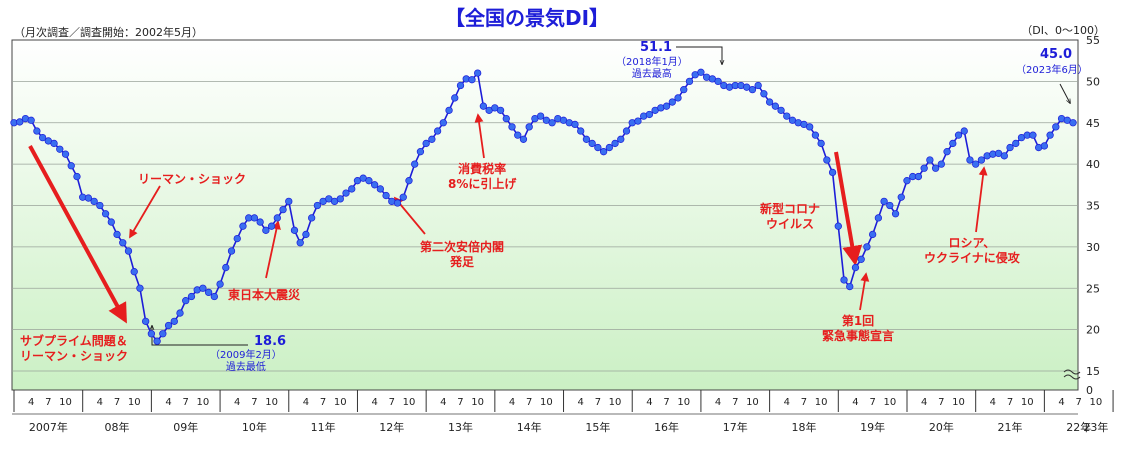 Image resolution: width=1127 pixels, height=463 pixels. I want to click on annotation-subprime-line1: サブプライム問題＆, so click(74, 341).